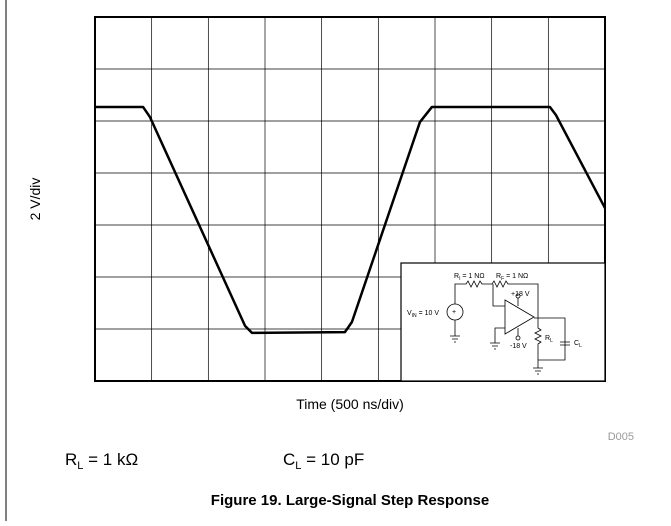 This screenshot has height=526, width=671. Describe the element at coordinates (350, 404) in the screenshot. I see `x-axis-label: Time (500 ns/div)` at that location.